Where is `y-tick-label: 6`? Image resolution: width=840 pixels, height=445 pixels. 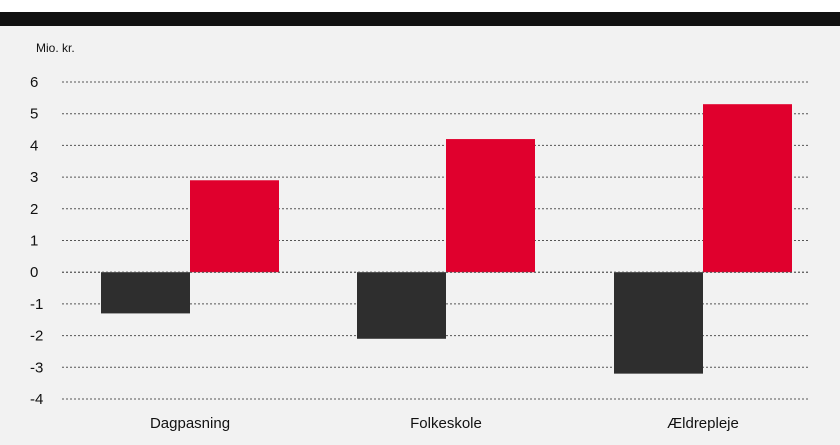
y-tick-label: 6 is located at coordinates (34, 82).